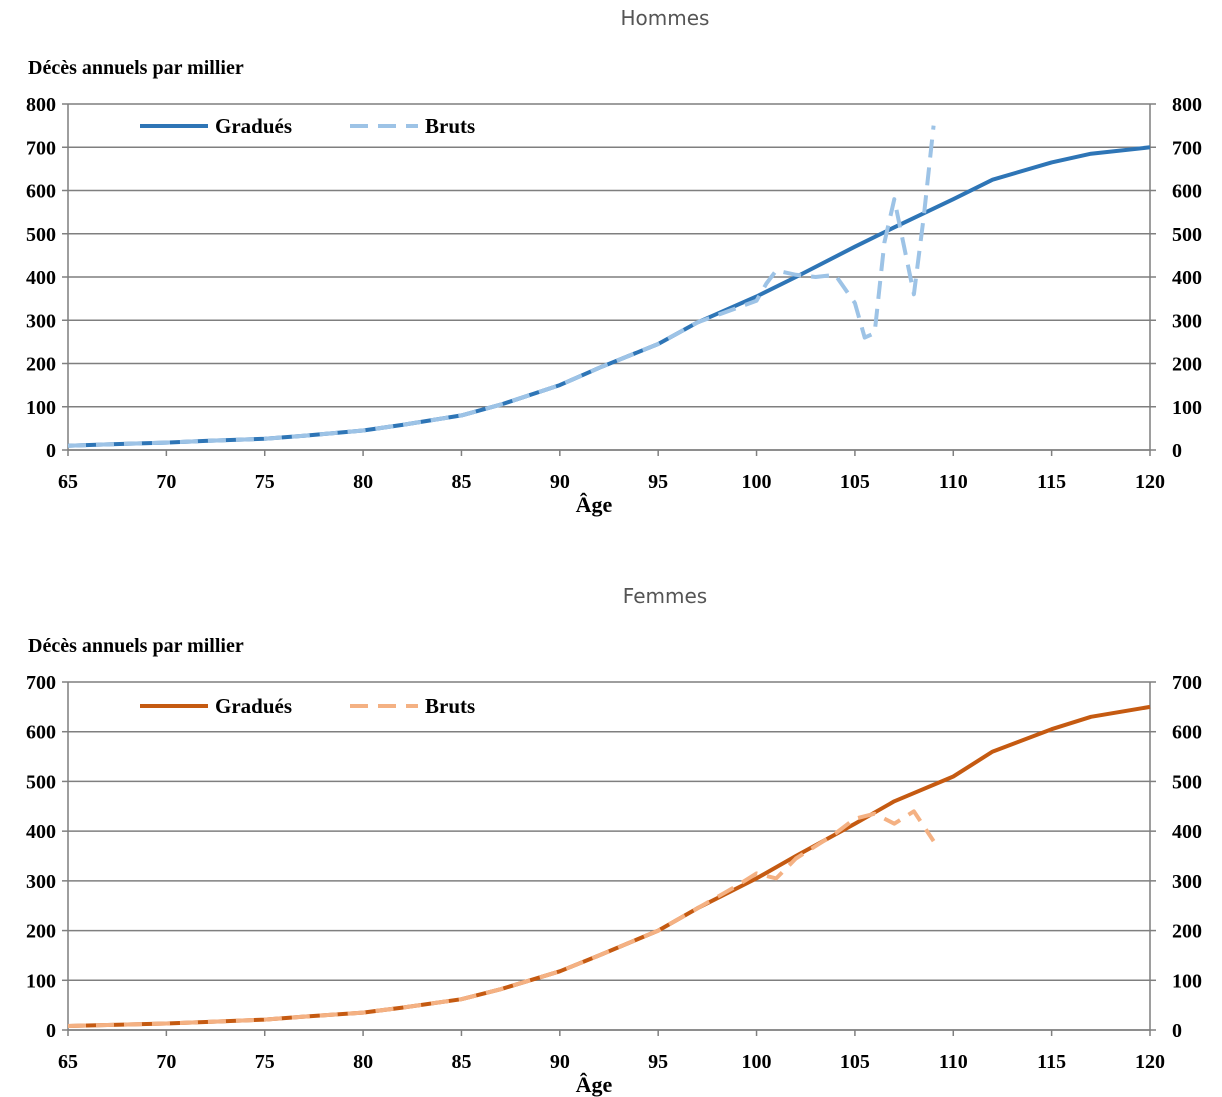 The image size is (1222, 1097). I want to click on chart-title: Femmes, so click(665, 596).